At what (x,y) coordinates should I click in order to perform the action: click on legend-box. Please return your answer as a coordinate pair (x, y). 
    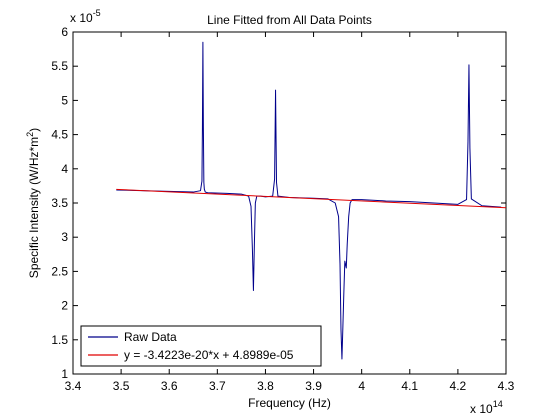
    Looking at the image, I should click on (201, 346).